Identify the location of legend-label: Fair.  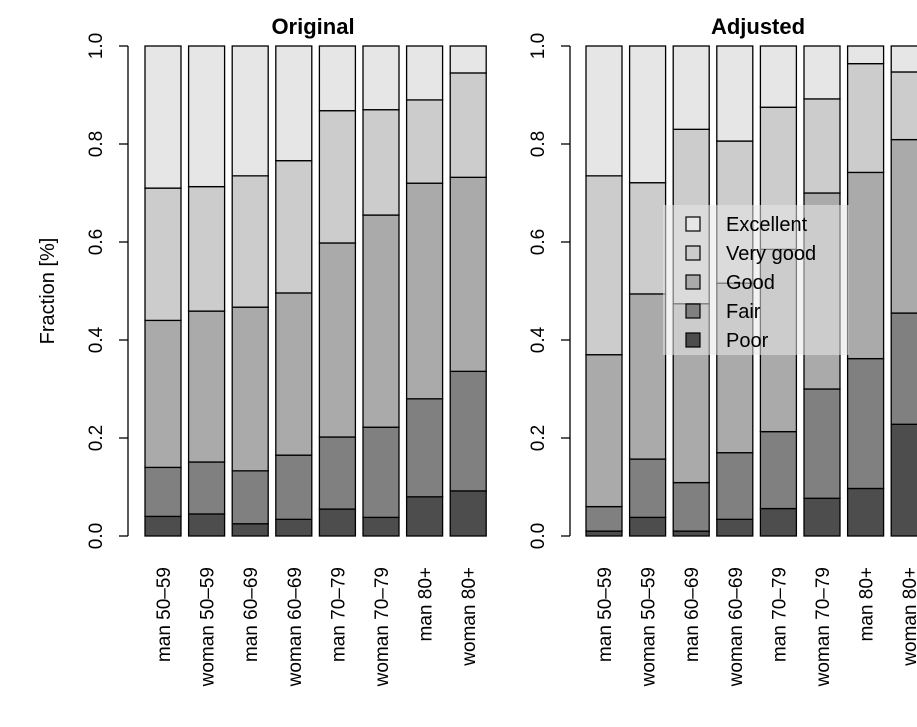
(743, 312).